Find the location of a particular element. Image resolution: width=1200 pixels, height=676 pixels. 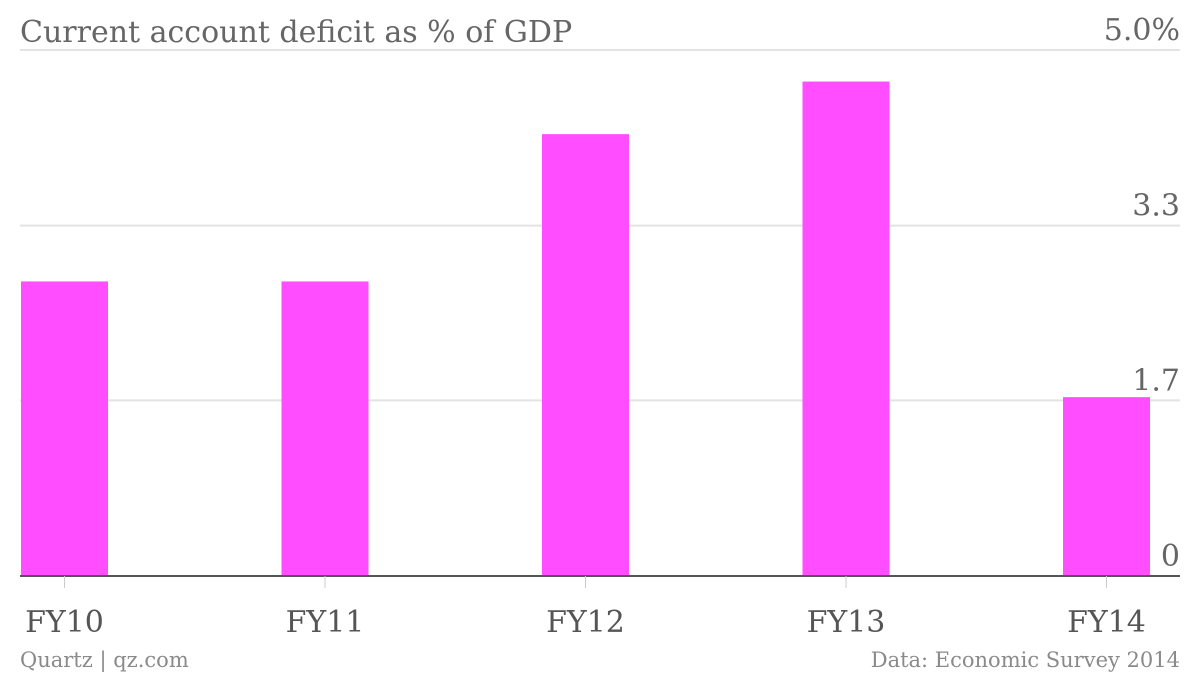

chart-title: Current account deficit as % of GDP is located at coordinates (296, 32).